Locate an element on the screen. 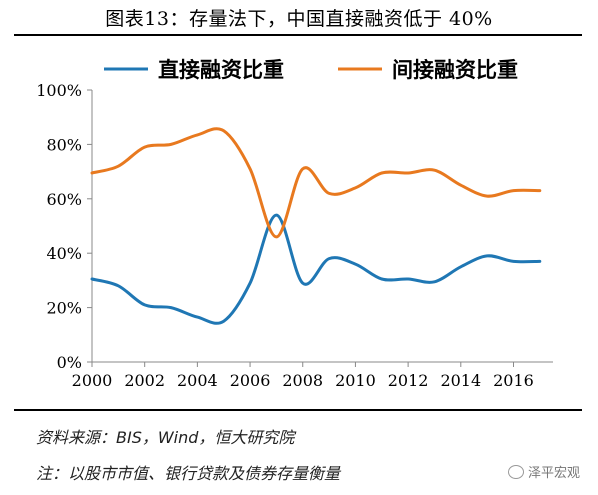 This screenshot has width=598, height=495. x-tick-label: 2000 is located at coordinates (92, 380).